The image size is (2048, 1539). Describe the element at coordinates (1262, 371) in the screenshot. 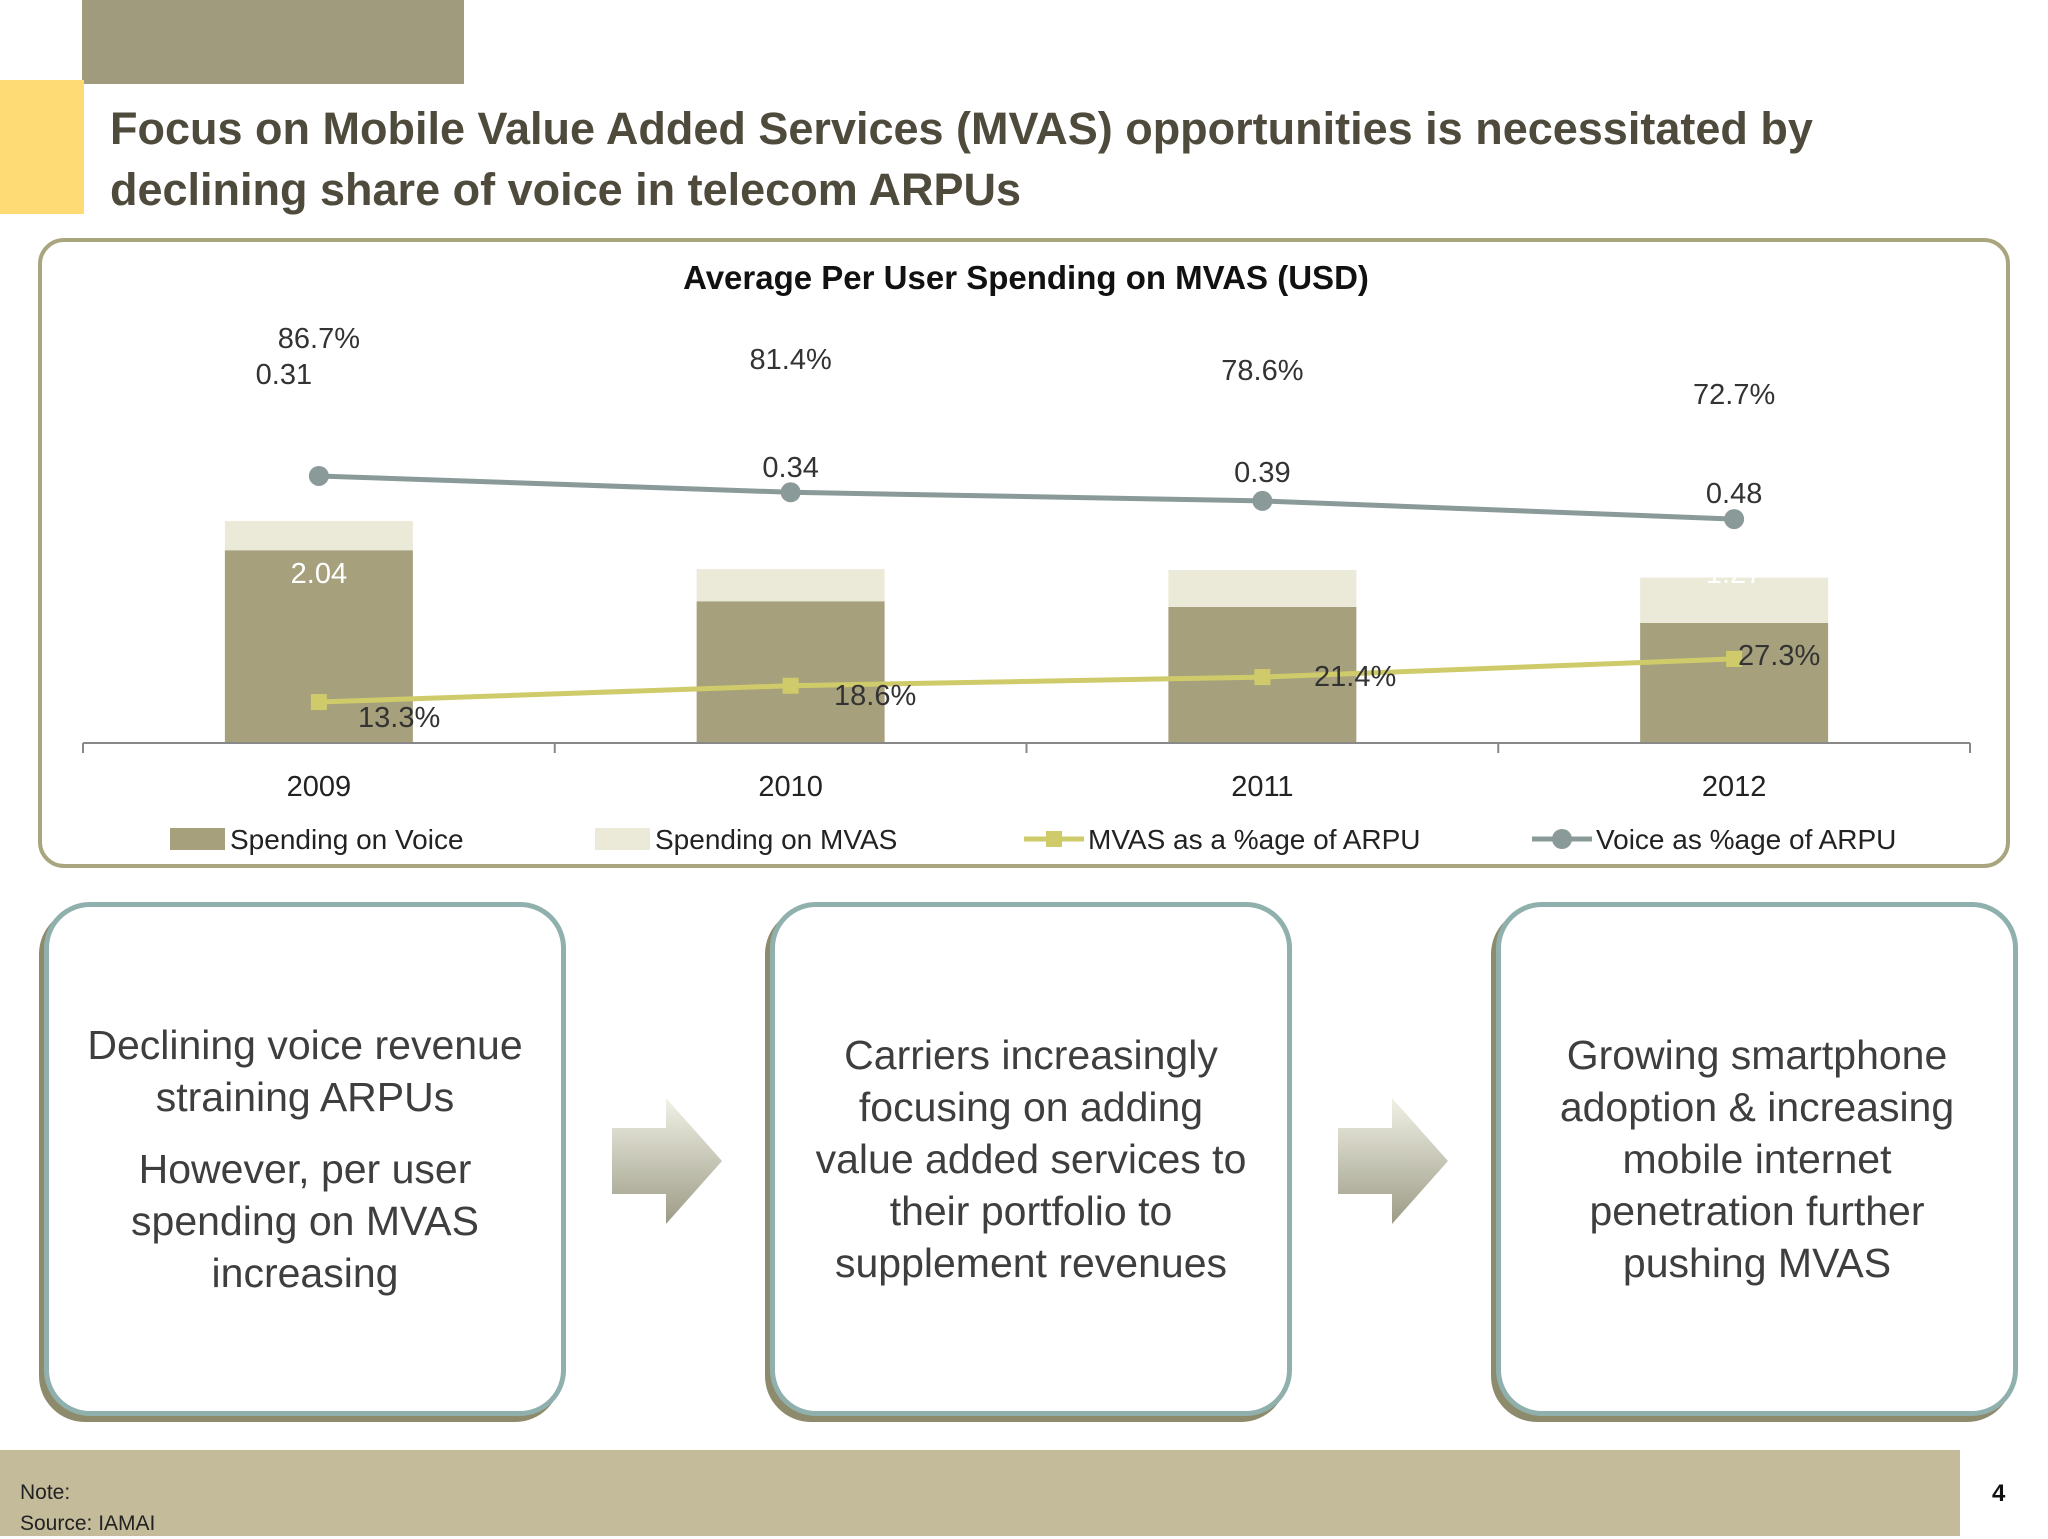

I see `voice-pct-label: 78.6%` at that location.